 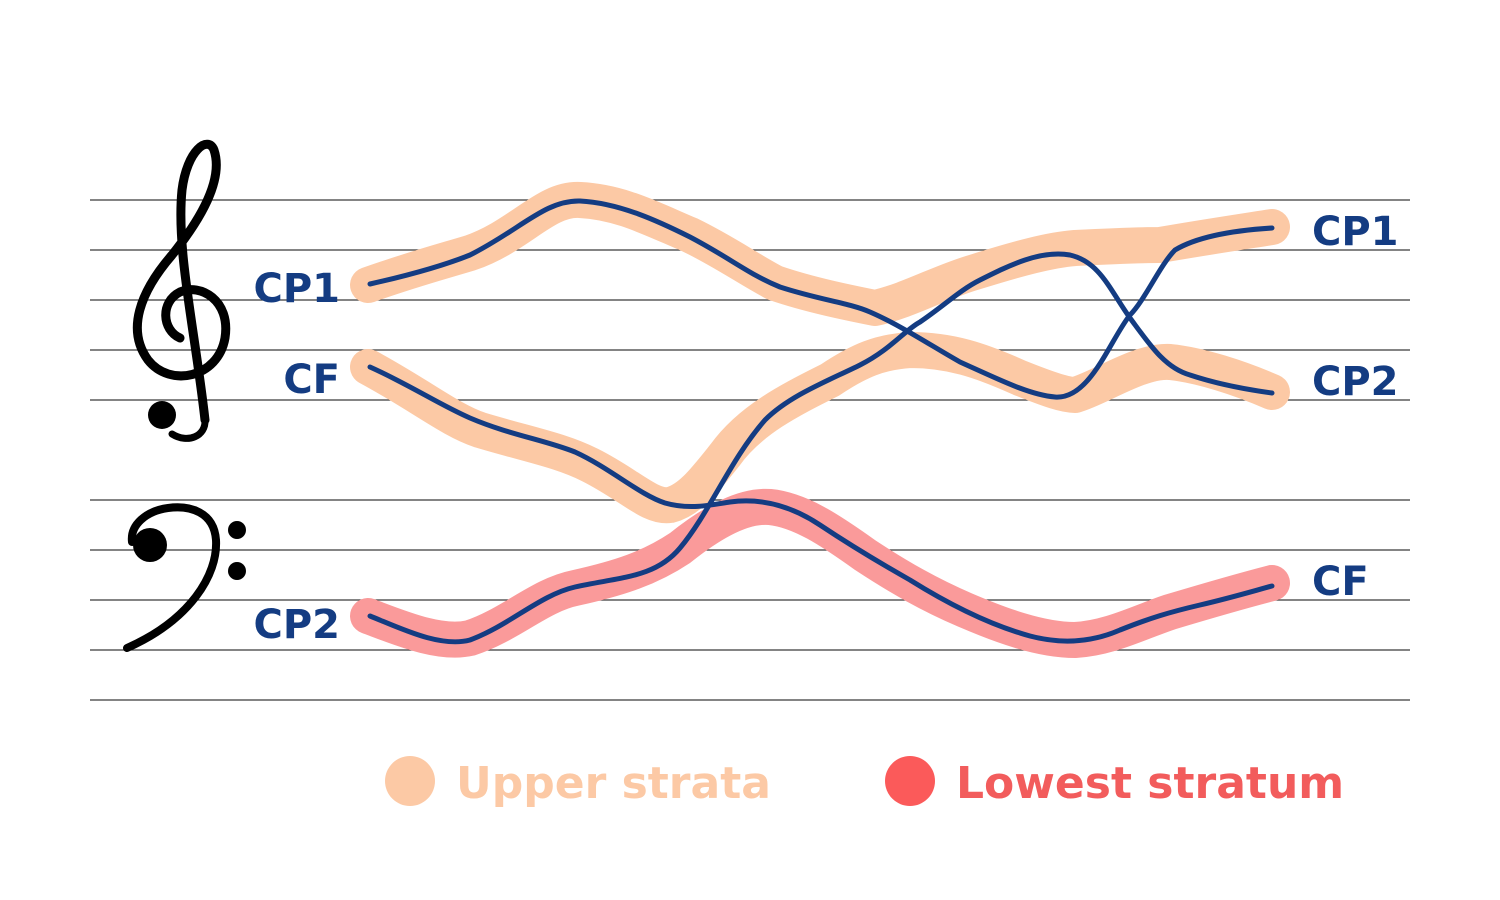 What do you see at coordinates (410, 781) in the screenshot?
I see `legend-dot-upper` at bounding box center [410, 781].